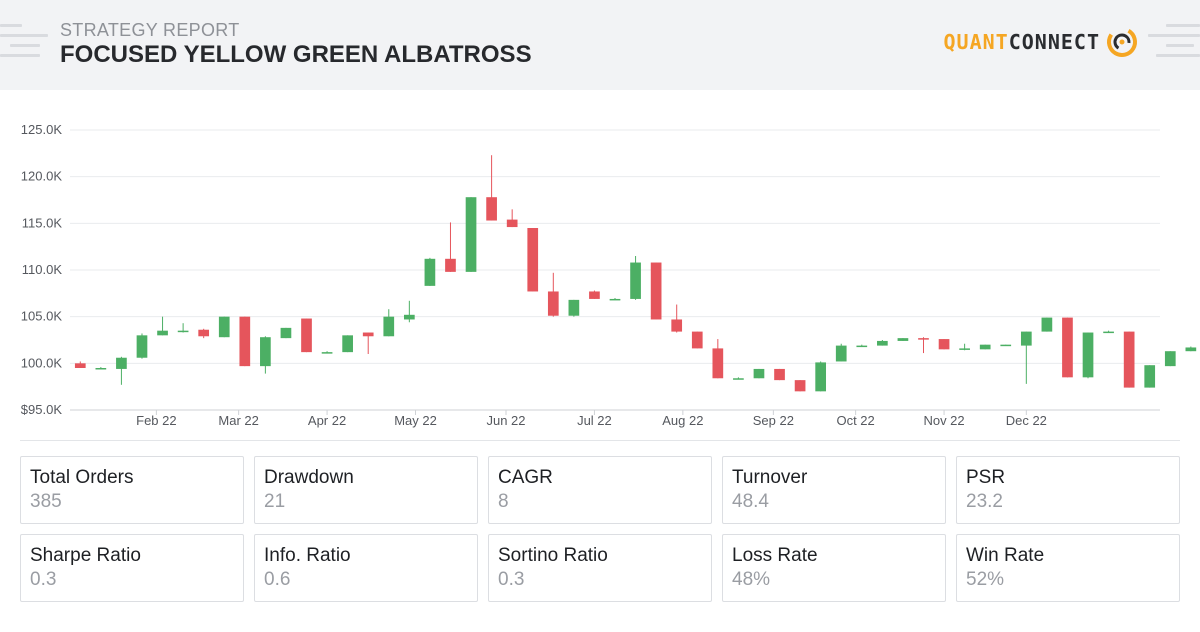 The image size is (1200, 632). What do you see at coordinates (150, 30) in the screenshot?
I see `report-subtitle: STRATEGY REPORT` at bounding box center [150, 30].